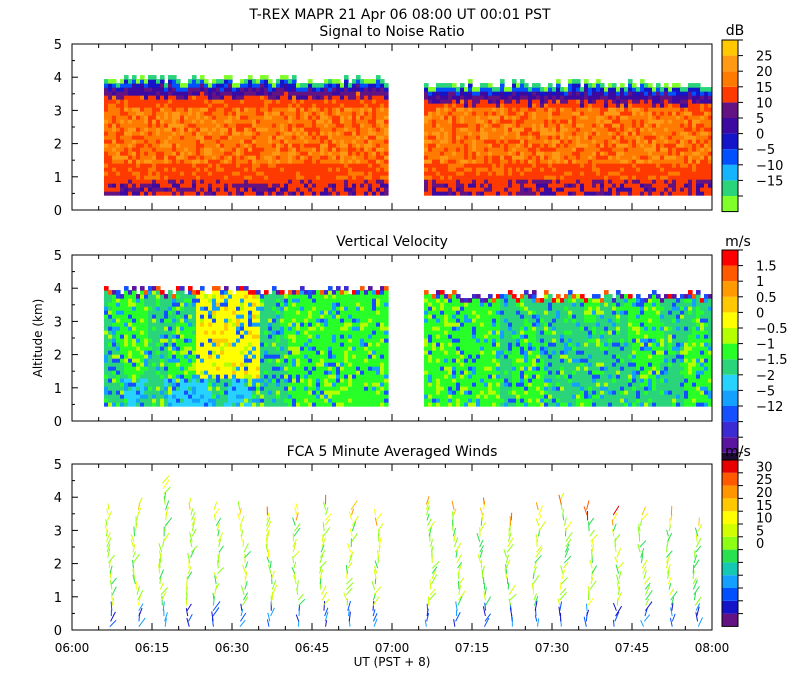 This screenshot has height=700, width=800. Describe the element at coordinates (58, 45) in the screenshot. I see `snr-ytick-label: 5` at that location.